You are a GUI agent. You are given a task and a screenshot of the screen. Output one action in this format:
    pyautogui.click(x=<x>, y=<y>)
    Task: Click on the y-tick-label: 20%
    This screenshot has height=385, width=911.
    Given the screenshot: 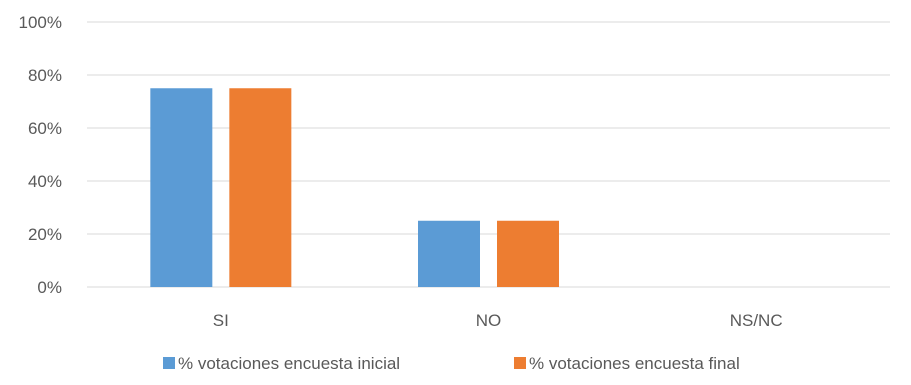 What is the action you would take?
    pyautogui.click(x=45, y=234)
    